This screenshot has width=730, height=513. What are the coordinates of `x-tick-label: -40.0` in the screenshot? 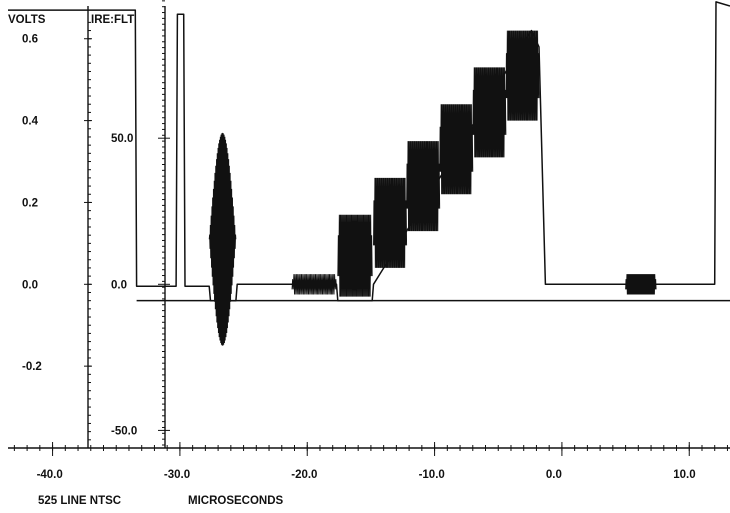 It's located at (50, 475).